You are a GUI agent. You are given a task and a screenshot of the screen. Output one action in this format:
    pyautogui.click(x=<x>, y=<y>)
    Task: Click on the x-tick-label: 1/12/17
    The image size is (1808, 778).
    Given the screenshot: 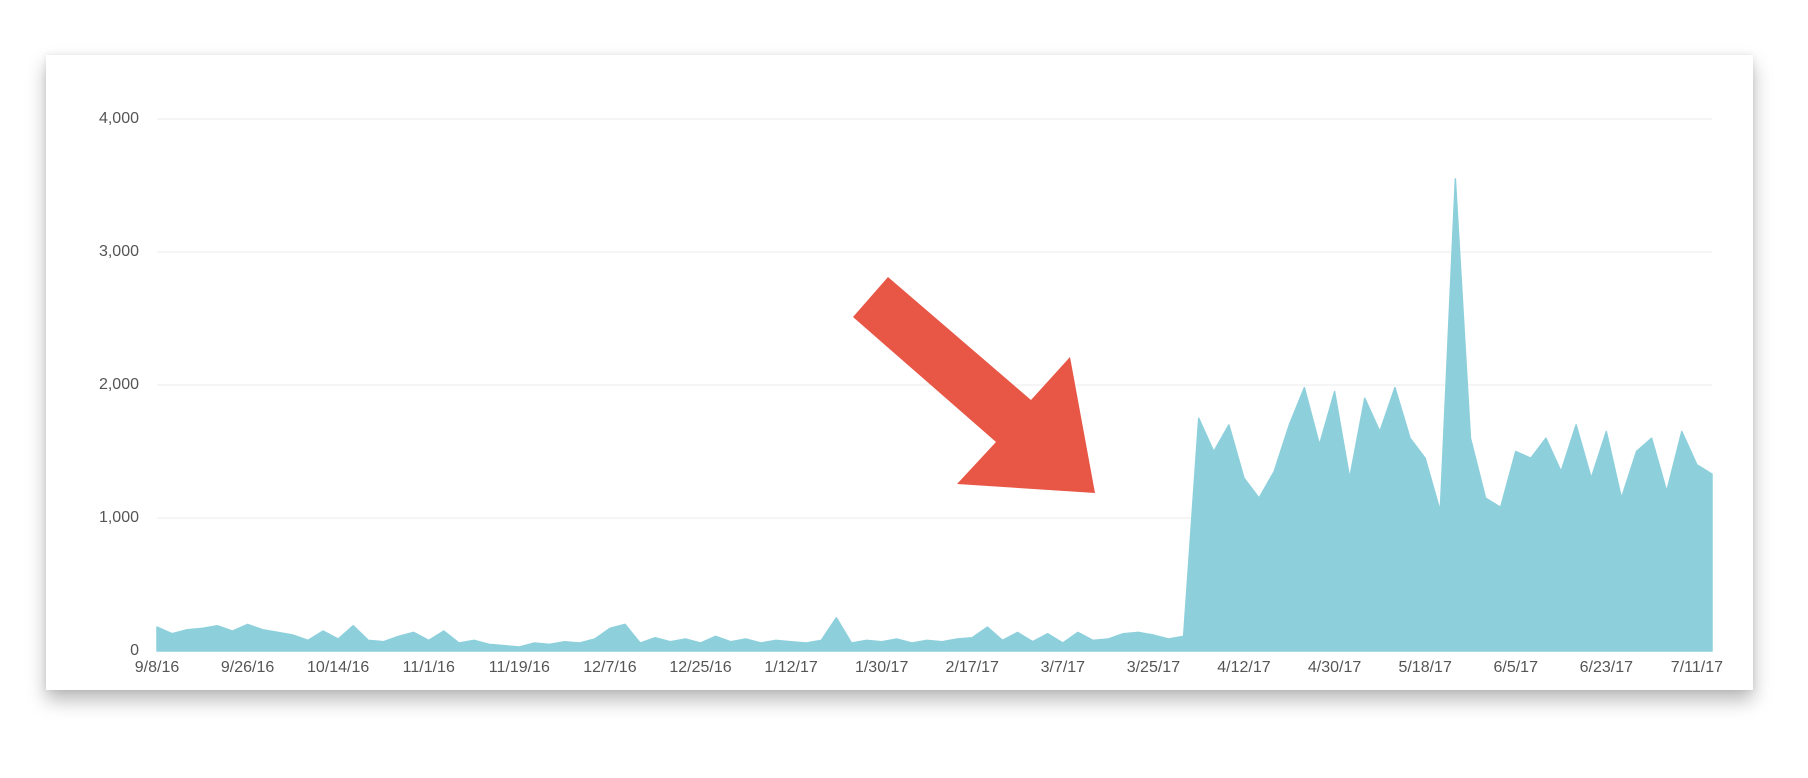 What is the action you would take?
    pyautogui.click(x=790, y=667)
    